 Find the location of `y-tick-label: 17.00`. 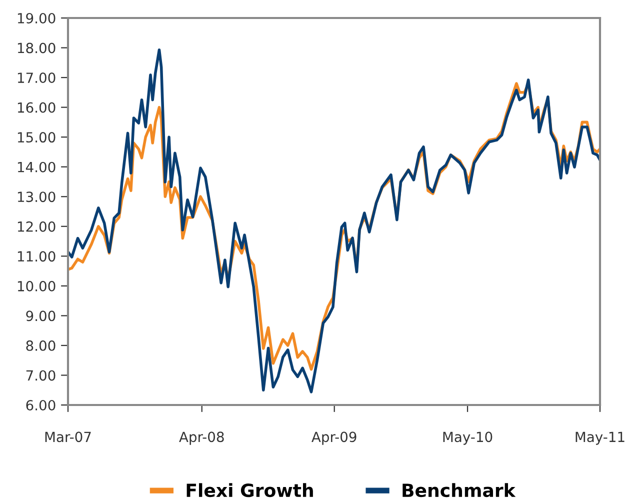

y-tick-label: 17.00 is located at coordinates (37, 78).